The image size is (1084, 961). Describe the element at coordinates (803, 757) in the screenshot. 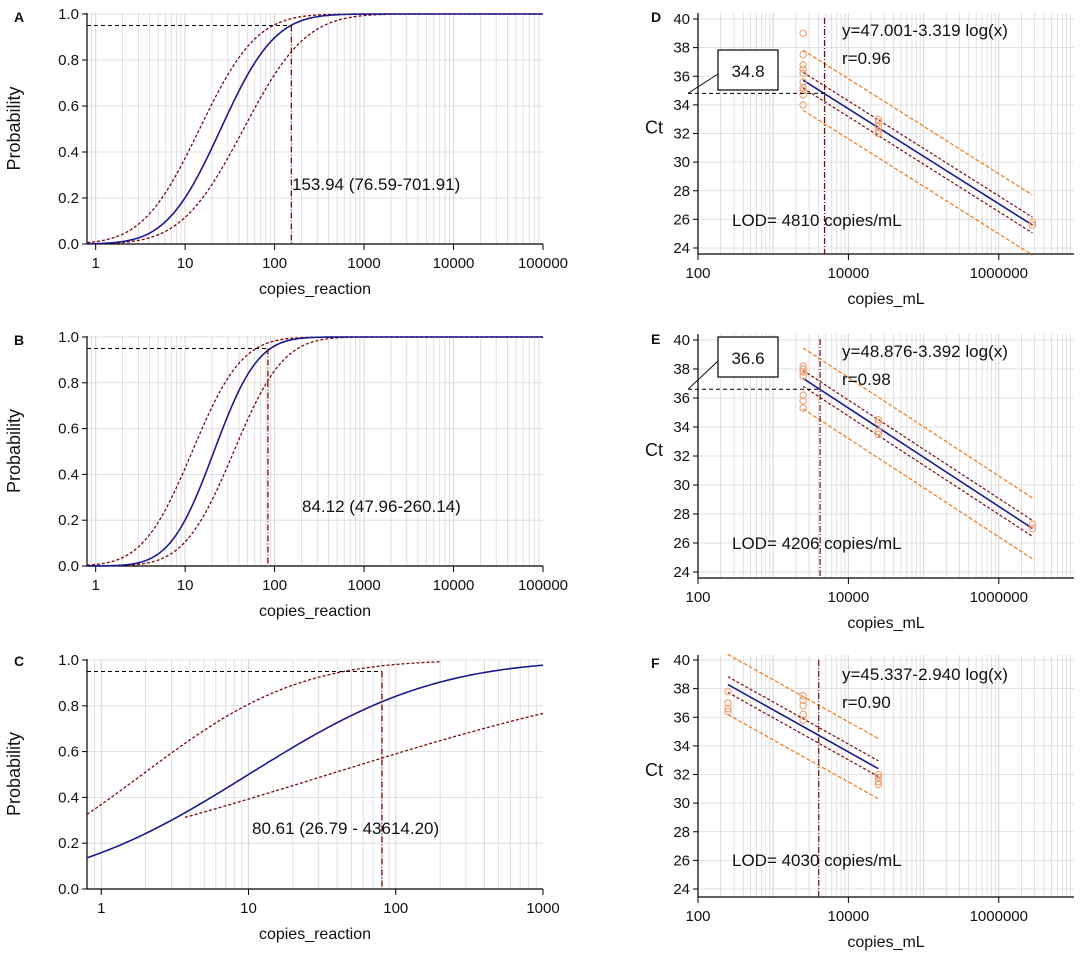

I see `prediction-lower-line` at that location.